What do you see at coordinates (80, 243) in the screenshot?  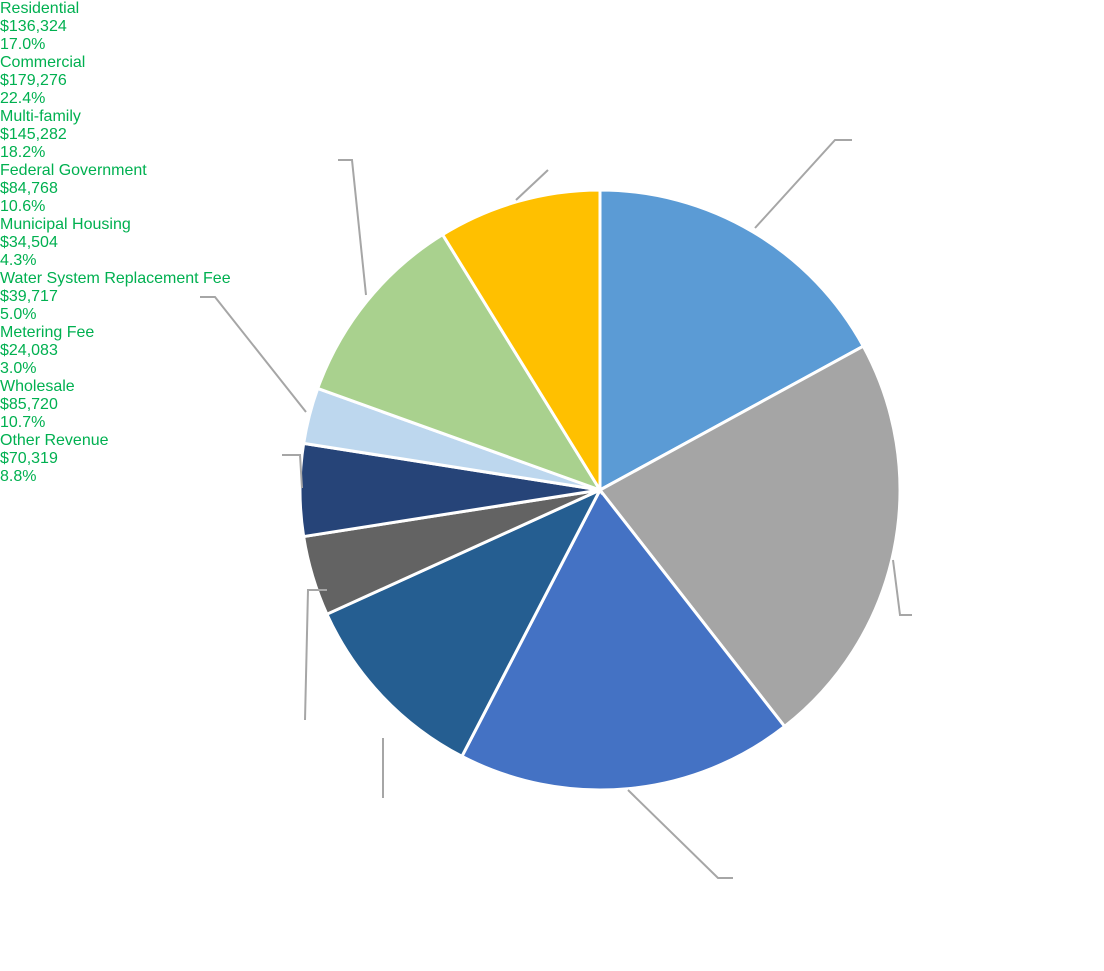 I see `data-label: Municipal Housing $34,504 4.3%` at bounding box center [80, 243].